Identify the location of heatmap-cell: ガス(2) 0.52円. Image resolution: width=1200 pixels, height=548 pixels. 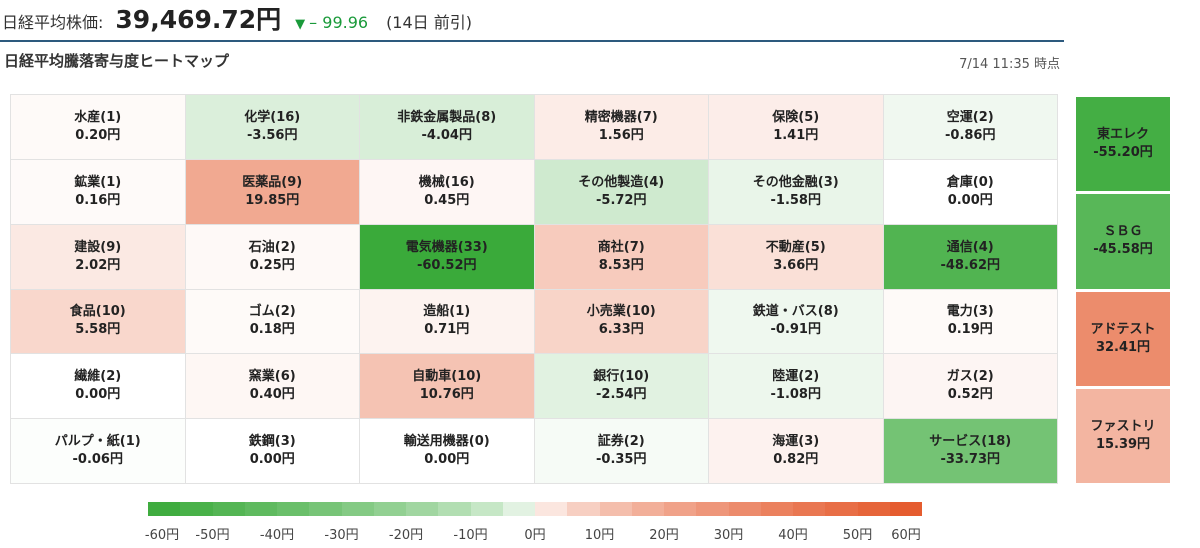
(970, 387).